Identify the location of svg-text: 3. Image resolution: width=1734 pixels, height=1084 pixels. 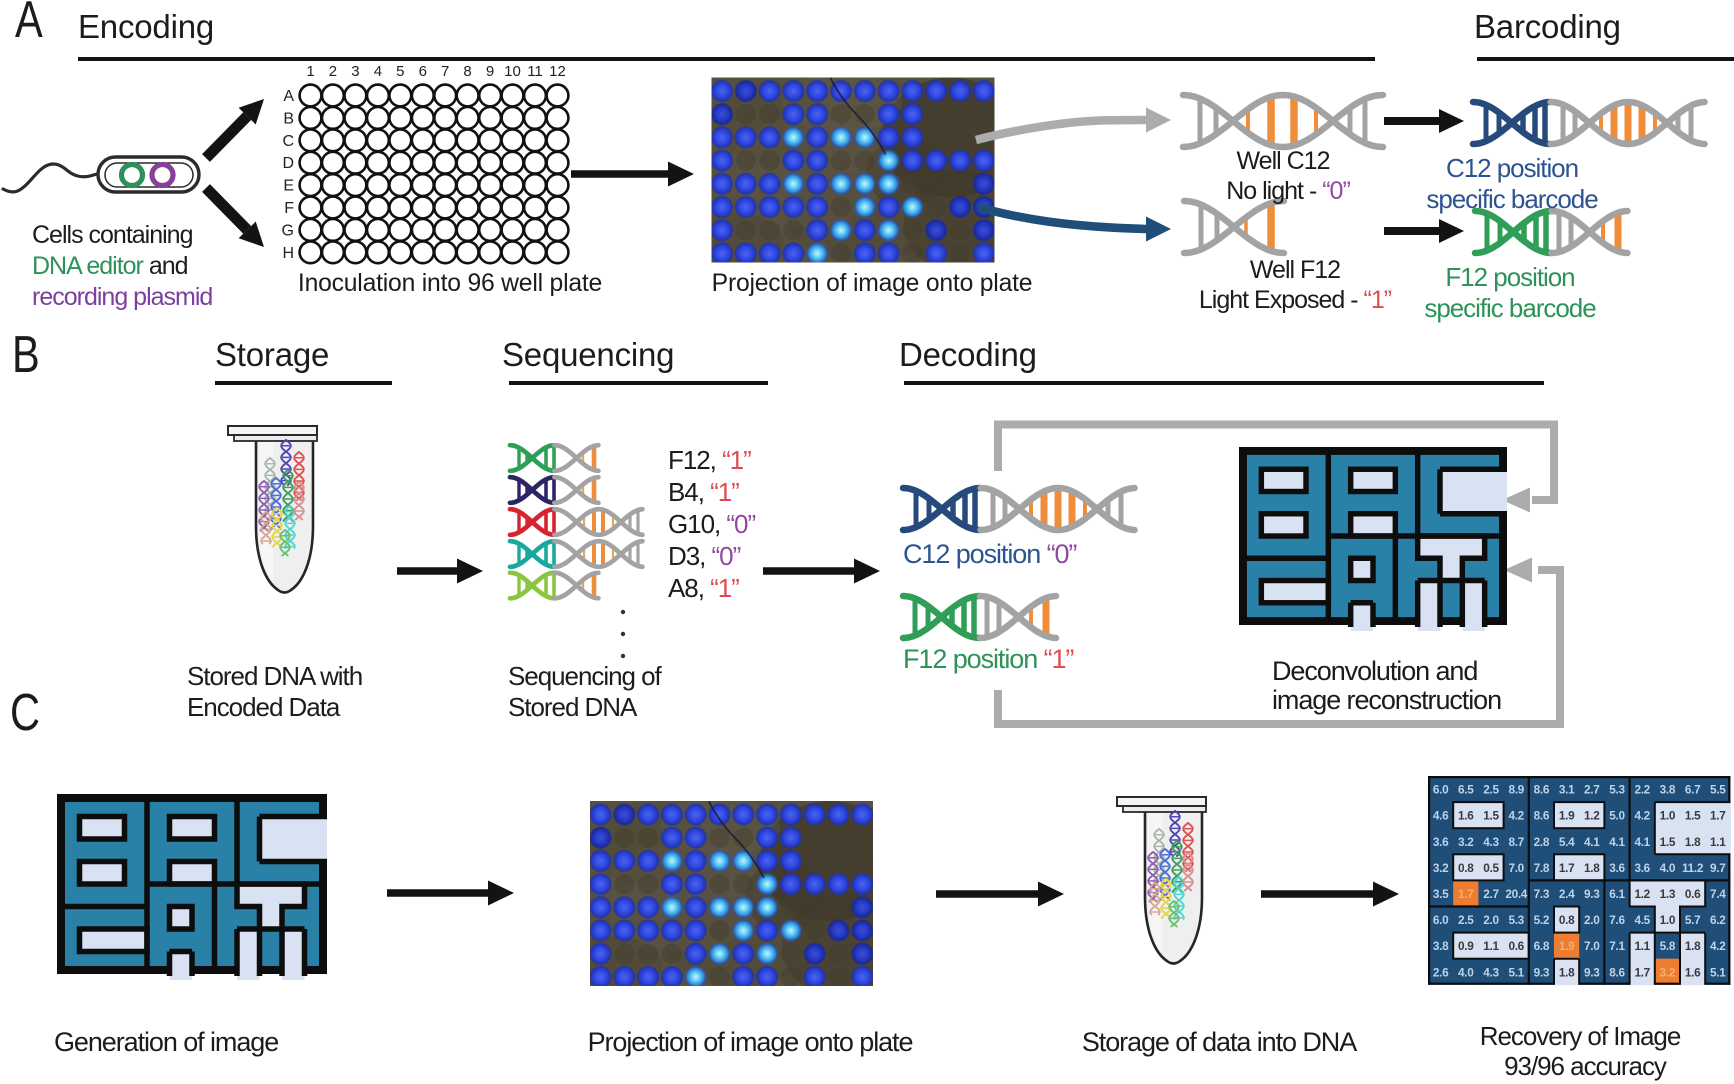
(355, 71).